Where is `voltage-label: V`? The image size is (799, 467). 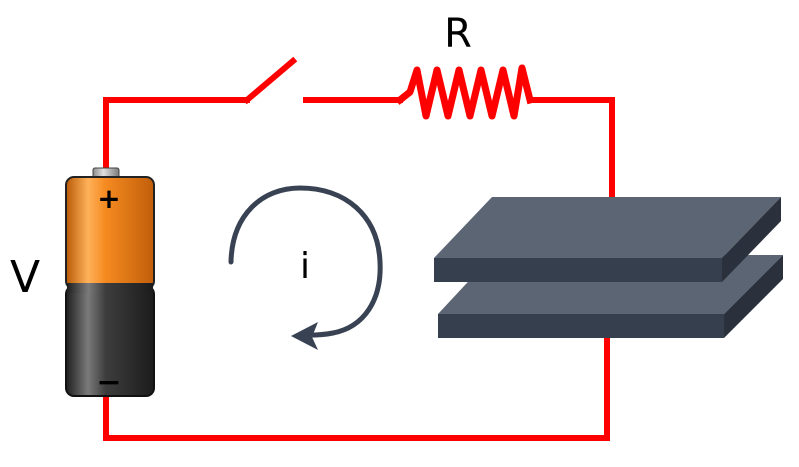
voltage-label: V is located at coordinates (25, 277).